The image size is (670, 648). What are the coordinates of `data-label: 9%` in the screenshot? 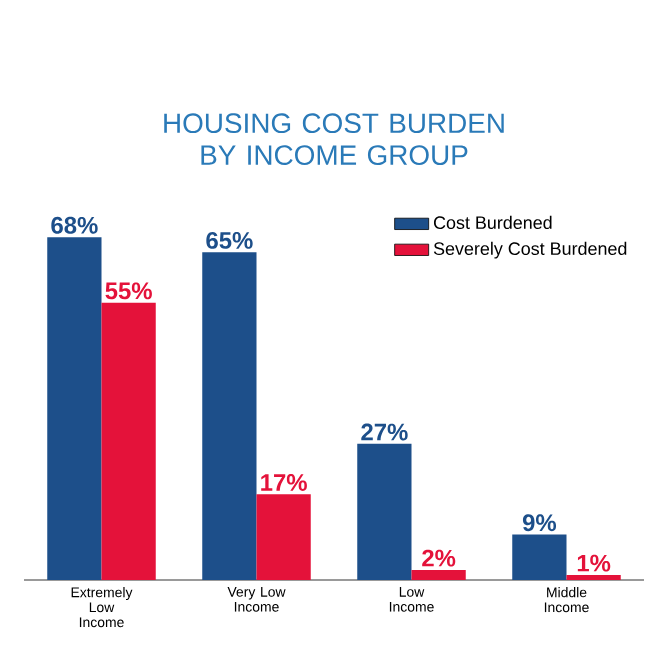 It's located at (539, 523).